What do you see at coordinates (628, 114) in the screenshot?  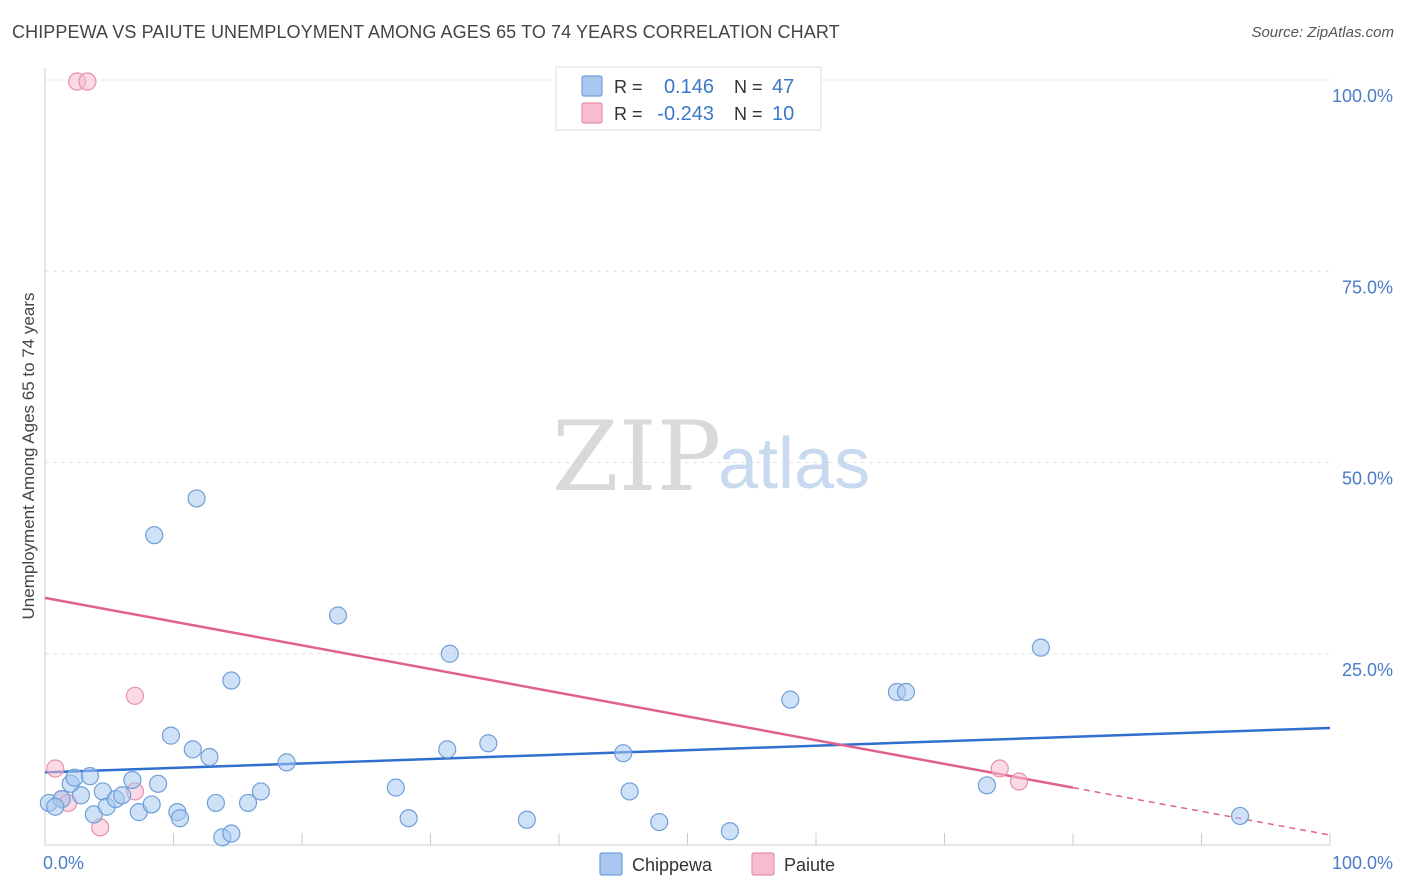 I see `legend-r-label-paiute: R =` at bounding box center [628, 114].